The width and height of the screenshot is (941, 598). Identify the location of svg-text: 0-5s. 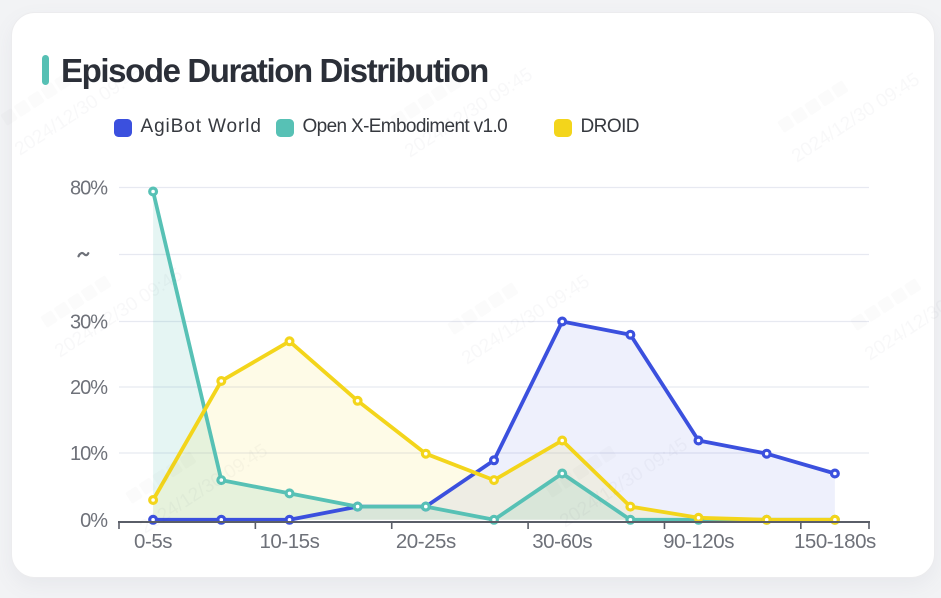
(153, 541).